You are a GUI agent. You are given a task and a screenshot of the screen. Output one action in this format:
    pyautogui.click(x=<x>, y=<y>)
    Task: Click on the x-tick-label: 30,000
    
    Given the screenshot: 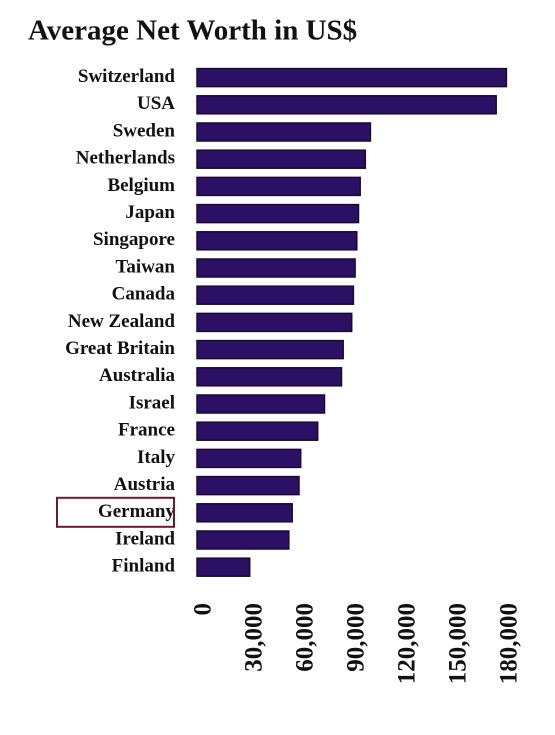 What is the action you would take?
    pyautogui.click(x=254, y=637)
    